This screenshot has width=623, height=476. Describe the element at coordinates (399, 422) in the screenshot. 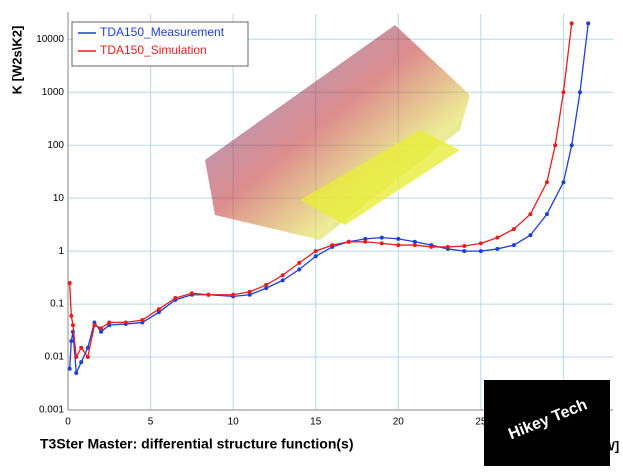

I see `x-tick-label: 20` at that location.